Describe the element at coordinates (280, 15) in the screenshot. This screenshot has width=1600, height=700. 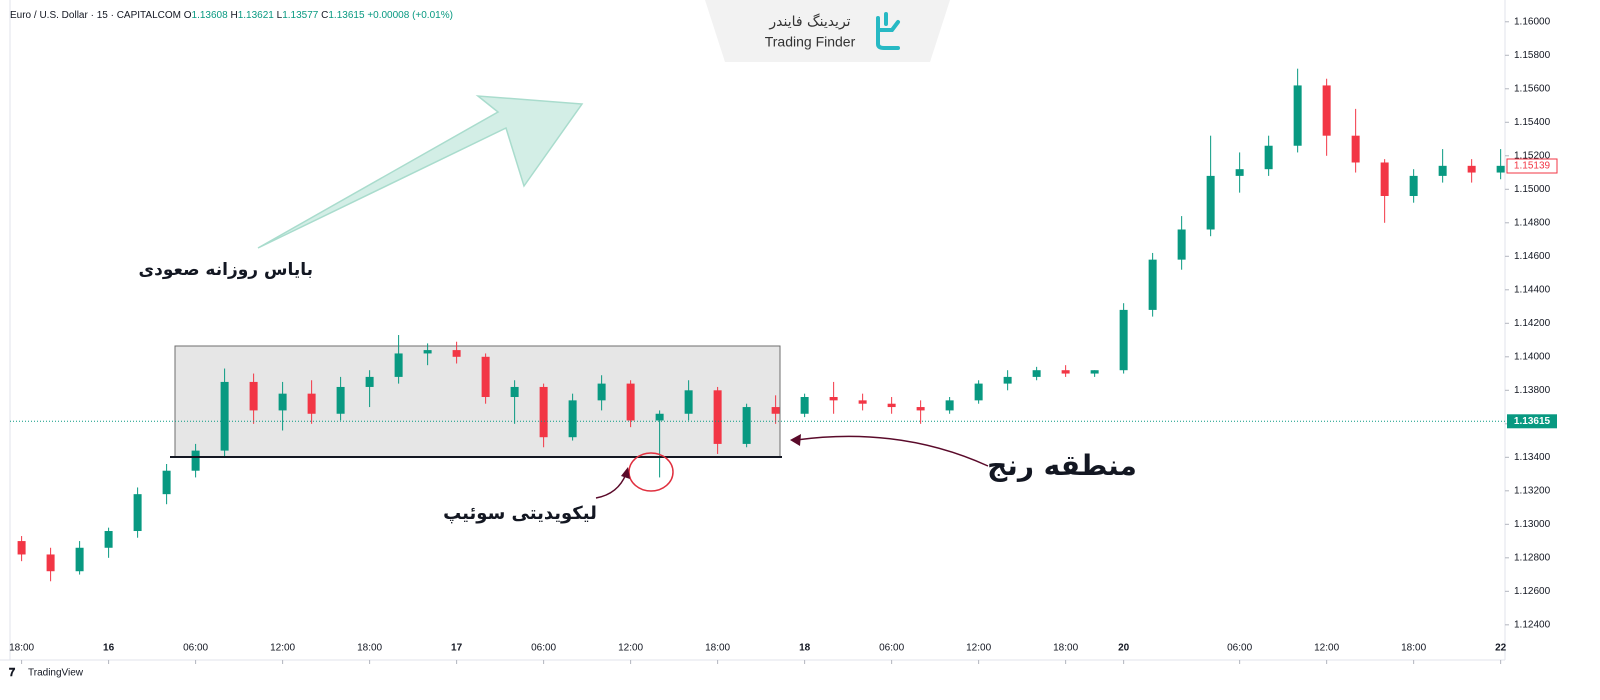
I see `low-label: L` at that location.